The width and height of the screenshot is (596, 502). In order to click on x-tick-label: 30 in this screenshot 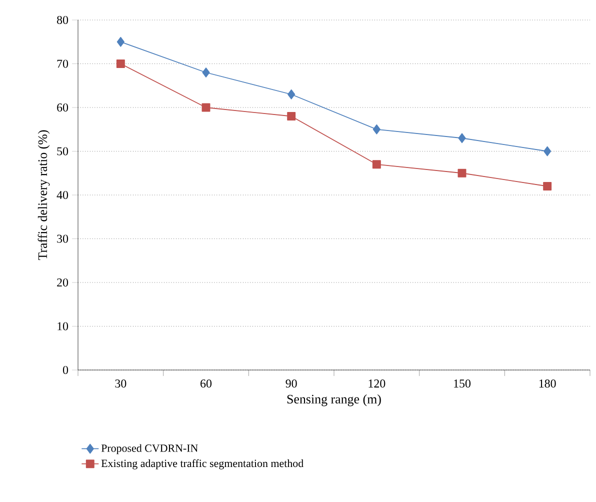, I will do `click(120, 383)`.